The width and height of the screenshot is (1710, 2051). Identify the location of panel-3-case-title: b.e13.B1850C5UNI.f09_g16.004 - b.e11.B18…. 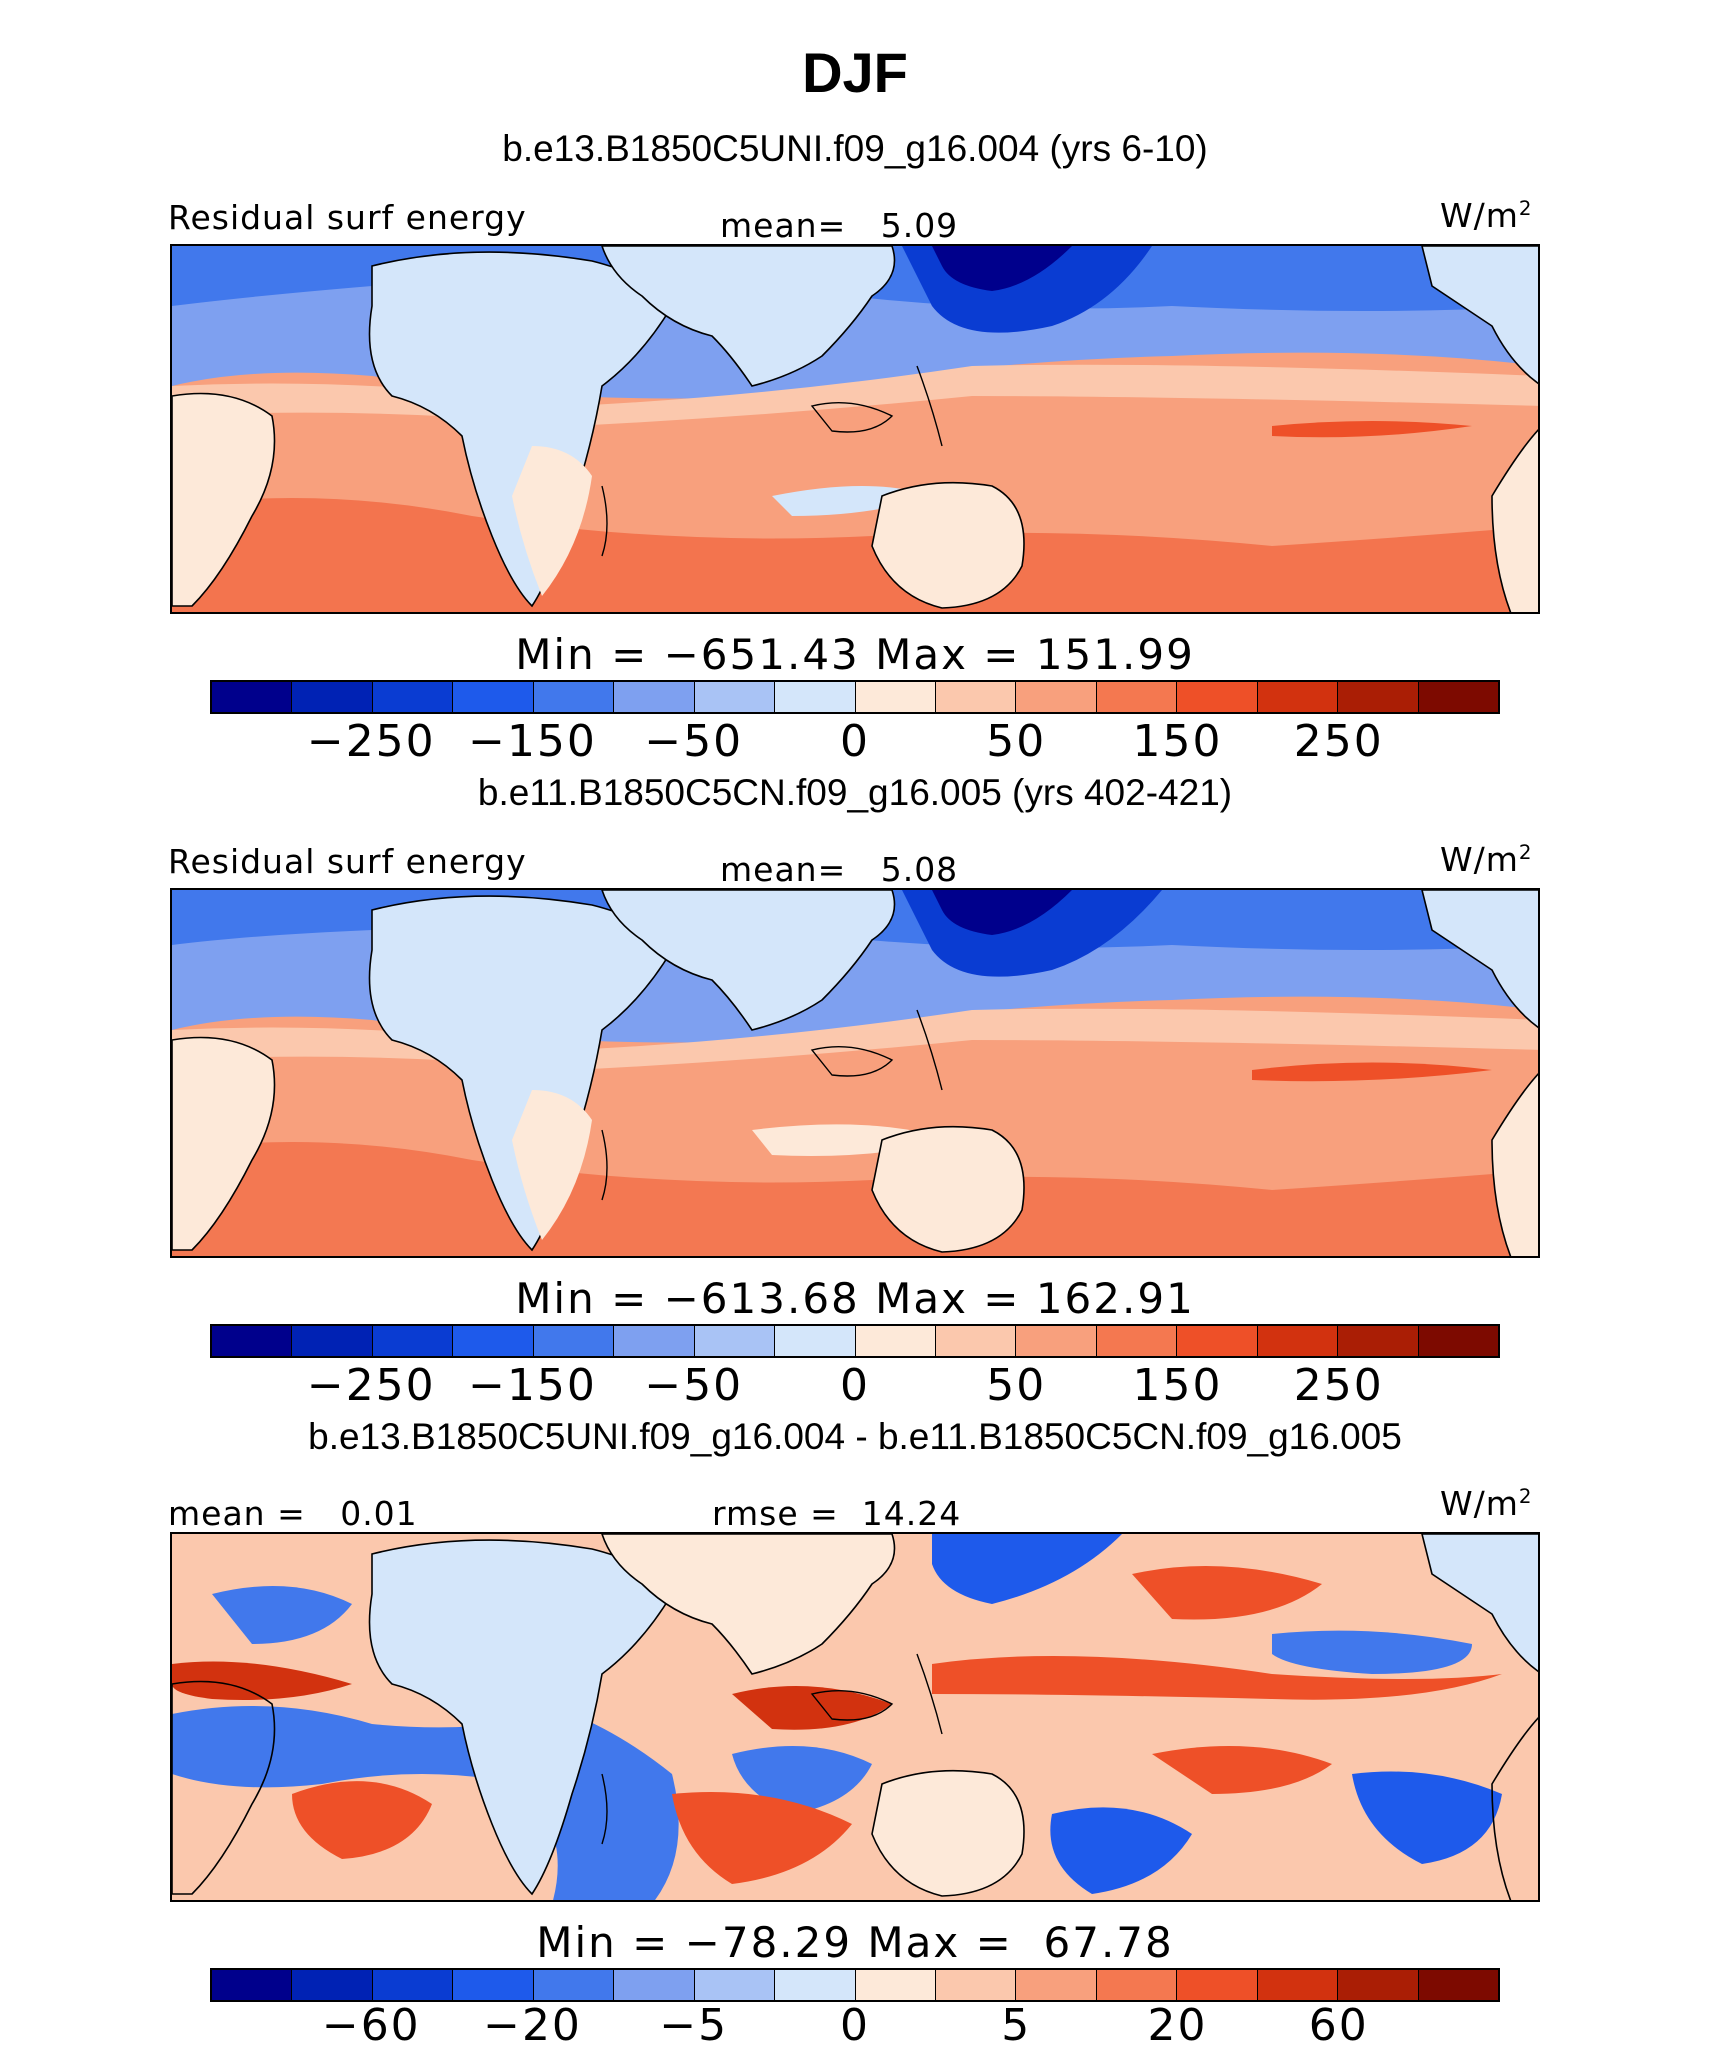
(855, 1436).